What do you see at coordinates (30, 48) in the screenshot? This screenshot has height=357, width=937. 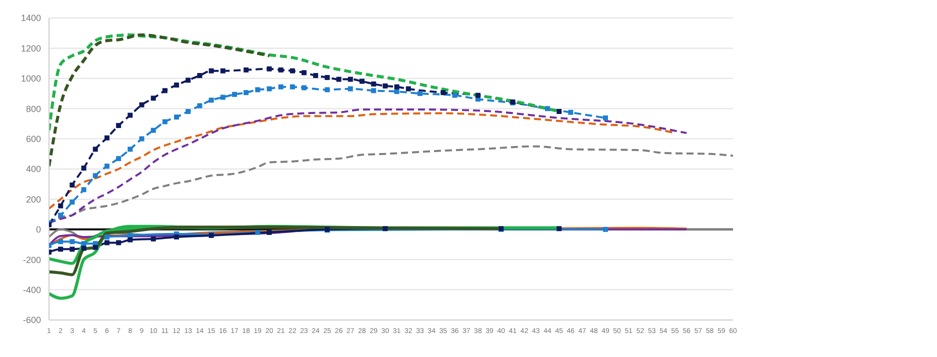 I see `y-tick-label: 1200` at bounding box center [30, 48].